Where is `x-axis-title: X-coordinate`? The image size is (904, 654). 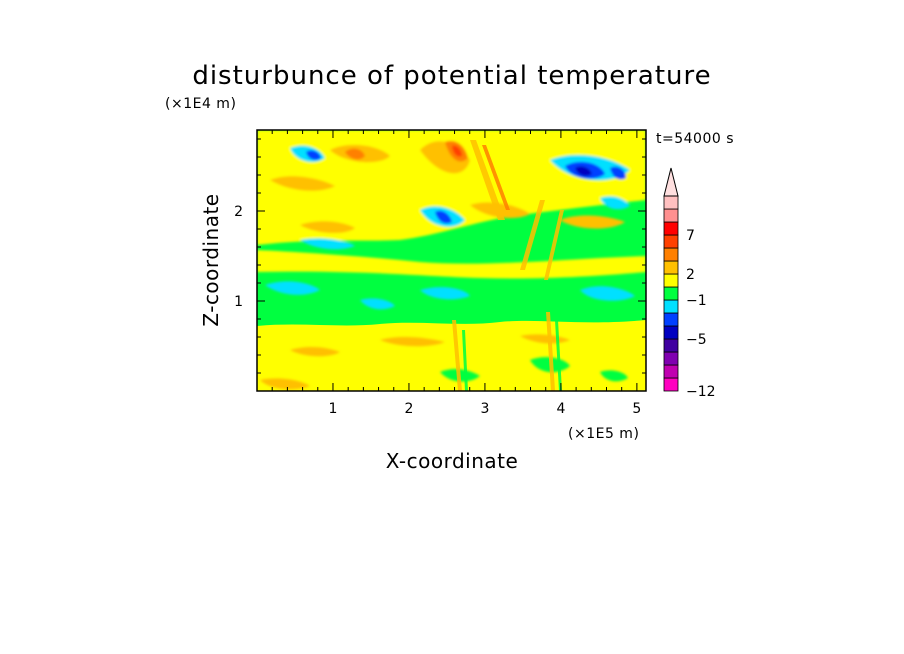
x-axis-title: X-coordinate is located at coordinates (452, 461).